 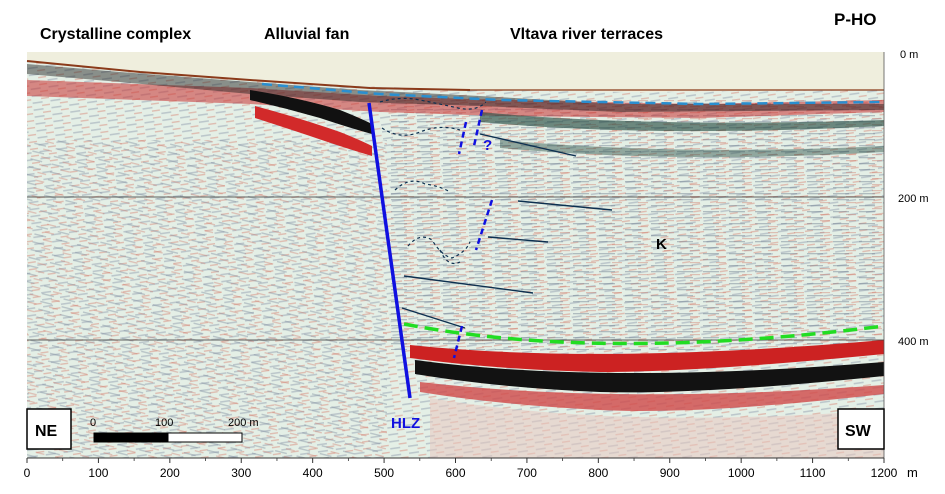 I want to click on distance-tick-label: 200, so click(x=170, y=473).